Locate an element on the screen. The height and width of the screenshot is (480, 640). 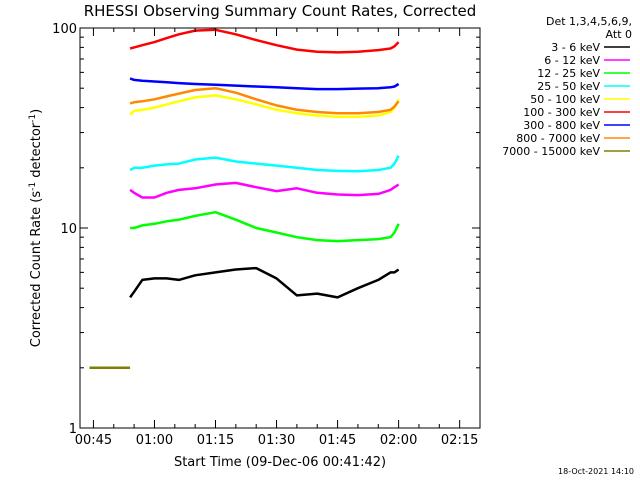
legend-label: 100 - 300 keV is located at coordinates (561, 112).